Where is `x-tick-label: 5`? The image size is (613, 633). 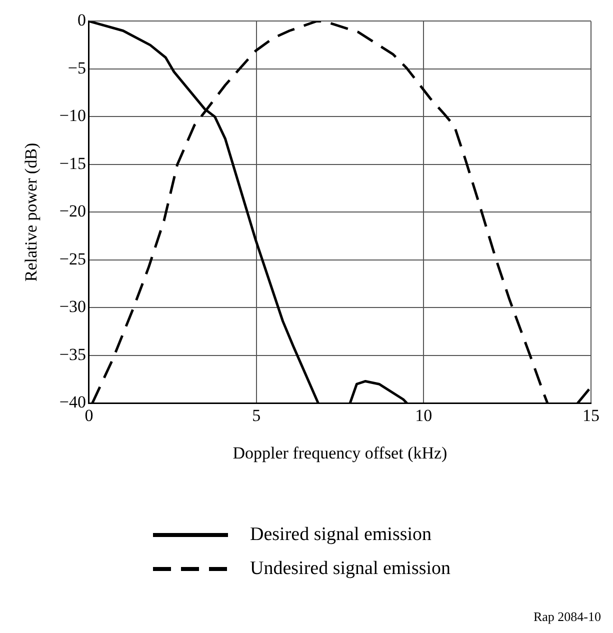 x-tick-label: 5 is located at coordinates (256, 415).